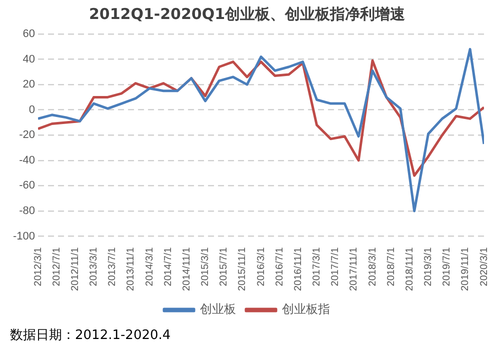 This screenshot has height=350, width=500. Describe the element at coordinates (168, 266) in the screenshot. I see `x-tick-label: 2014/7/1` at that location.